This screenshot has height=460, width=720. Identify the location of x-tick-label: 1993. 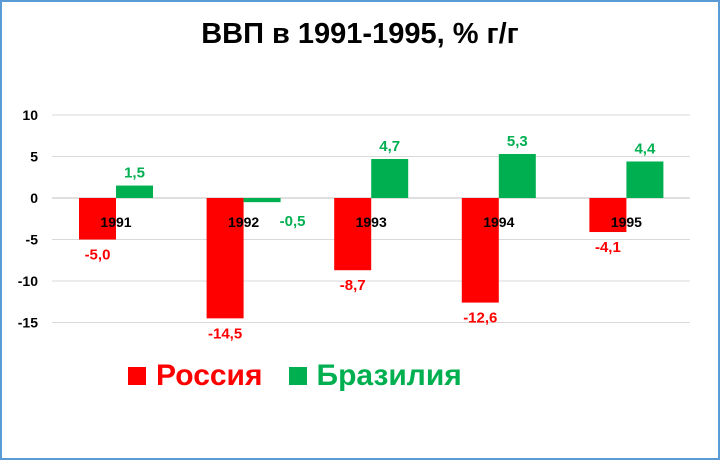
(371, 222).